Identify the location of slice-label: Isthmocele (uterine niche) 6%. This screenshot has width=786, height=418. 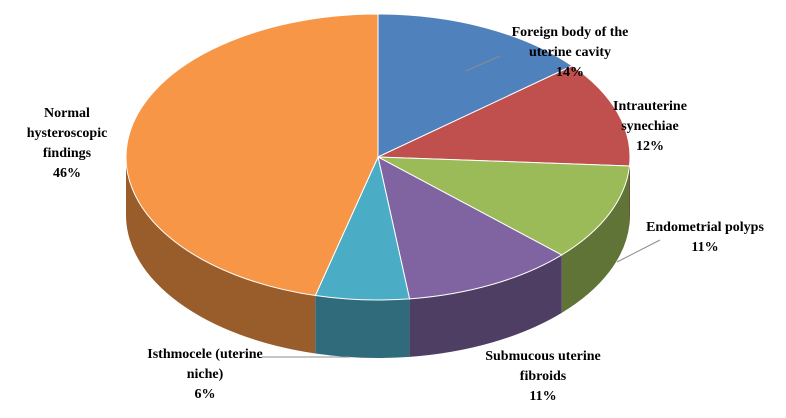
(205, 375).